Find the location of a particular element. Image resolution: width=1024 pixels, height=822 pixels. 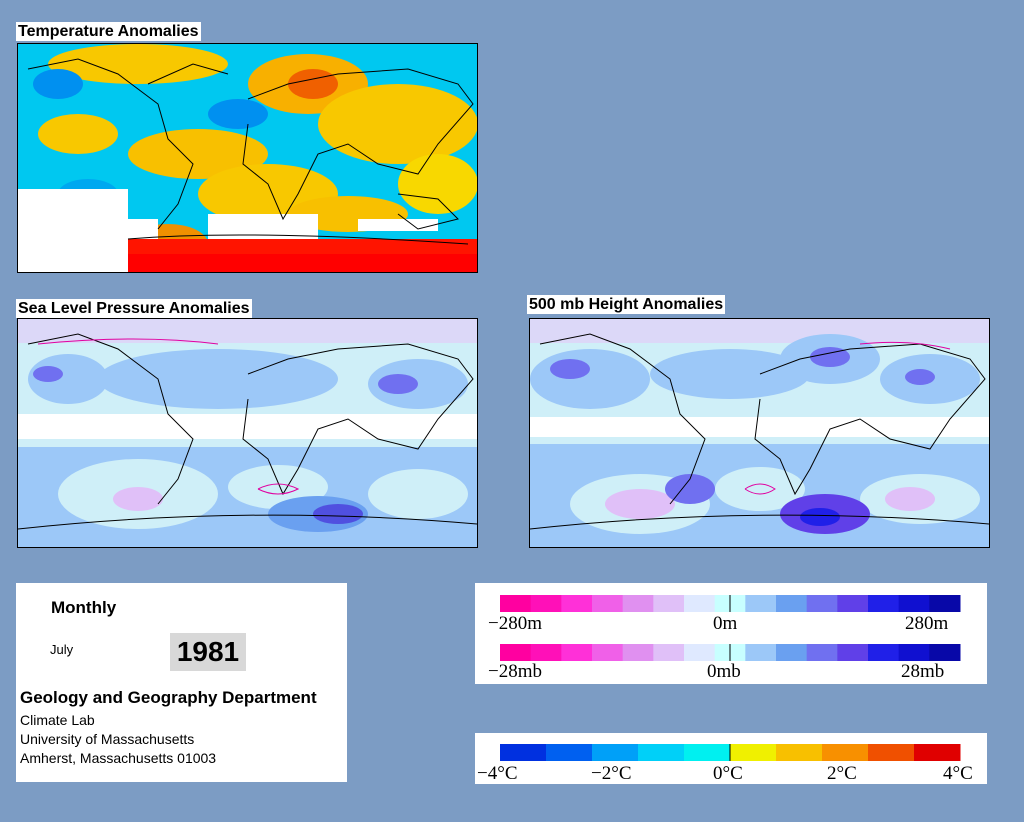

pressure-label-max: 28mb is located at coordinates (922, 671).